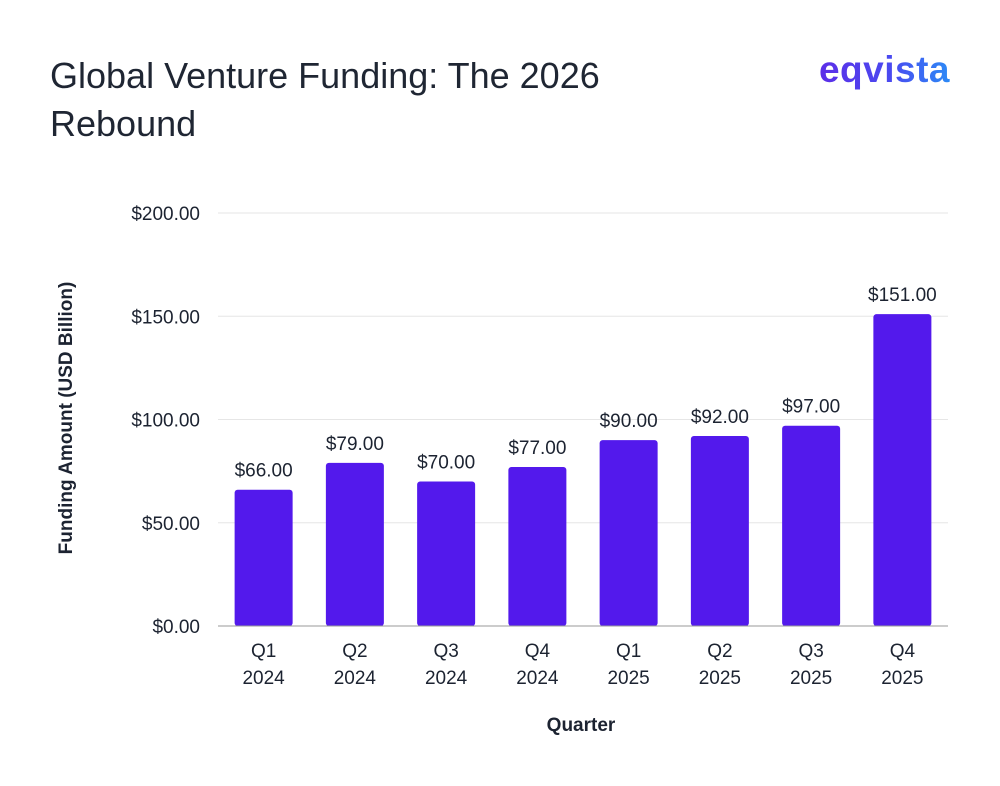 Image resolution: width=1000 pixels, height=786 pixels. I want to click on y-axis-title: Funding Amount (USD Billion), so click(66, 418).